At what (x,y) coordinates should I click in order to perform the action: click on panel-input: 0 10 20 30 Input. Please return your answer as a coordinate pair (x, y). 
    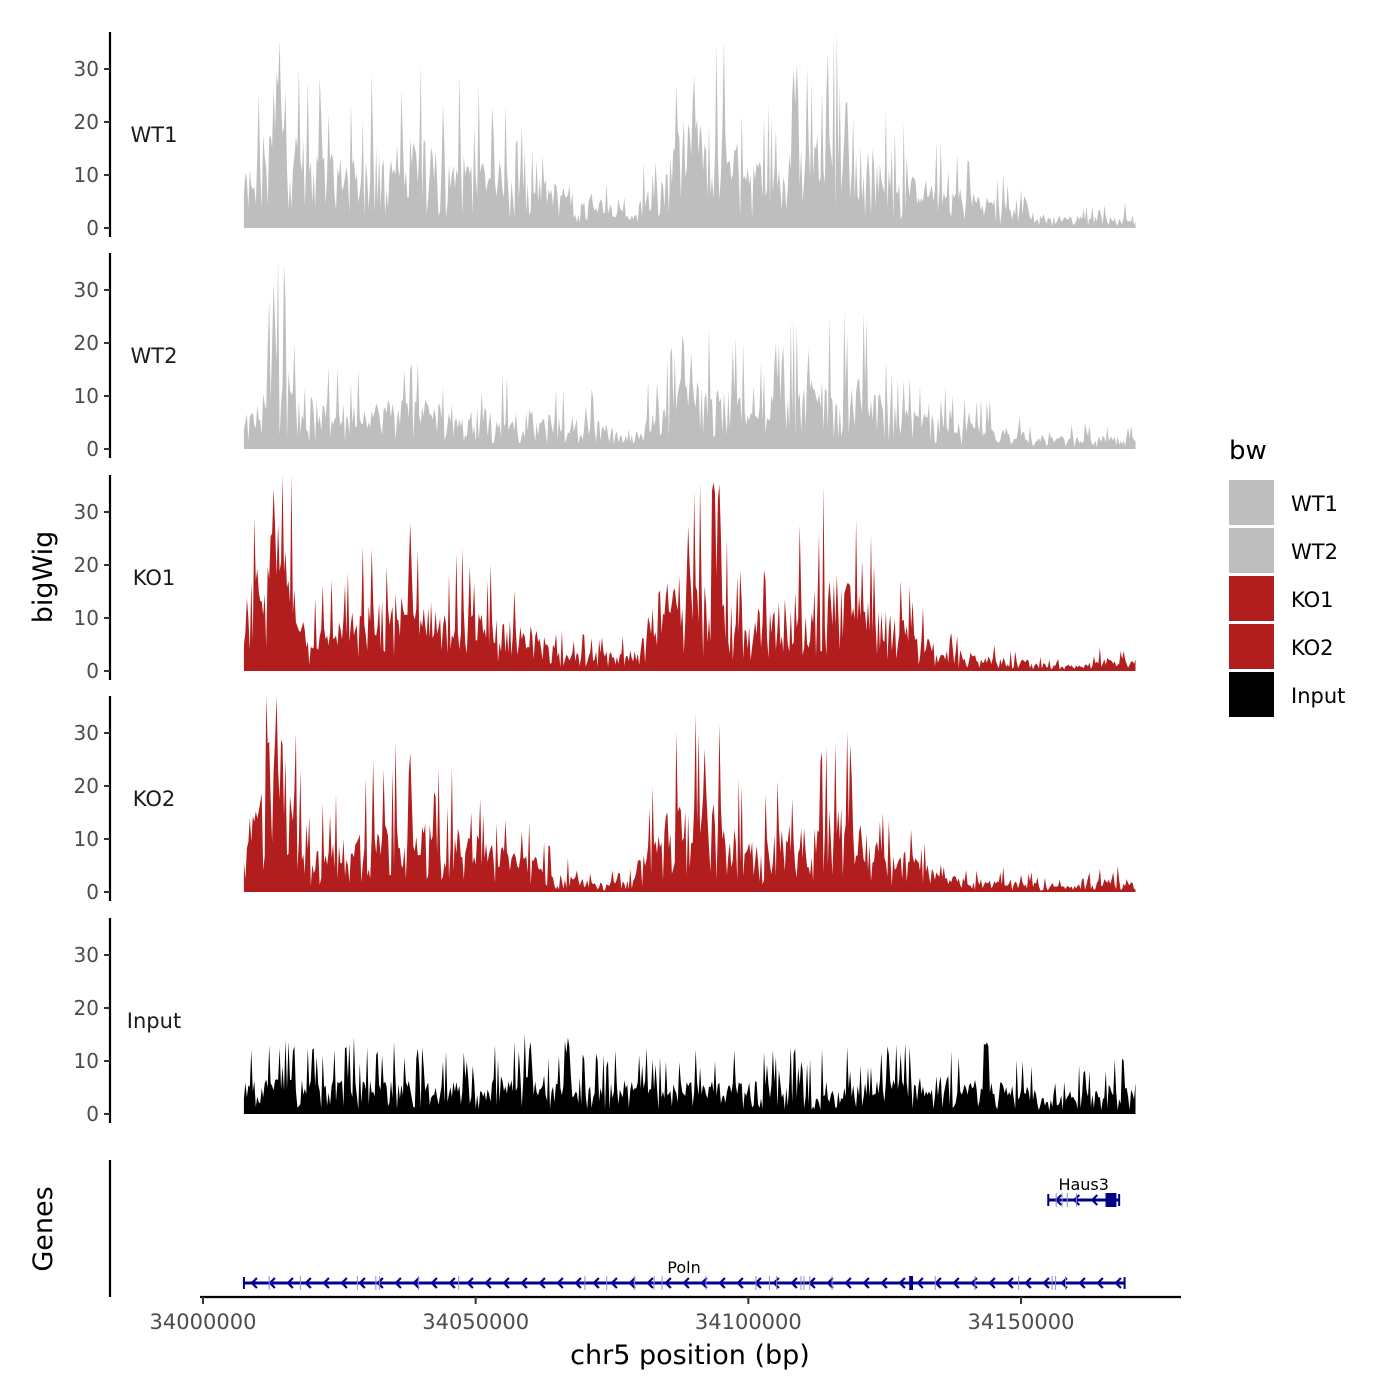
    Looking at the image, I should click on (605, 1022).